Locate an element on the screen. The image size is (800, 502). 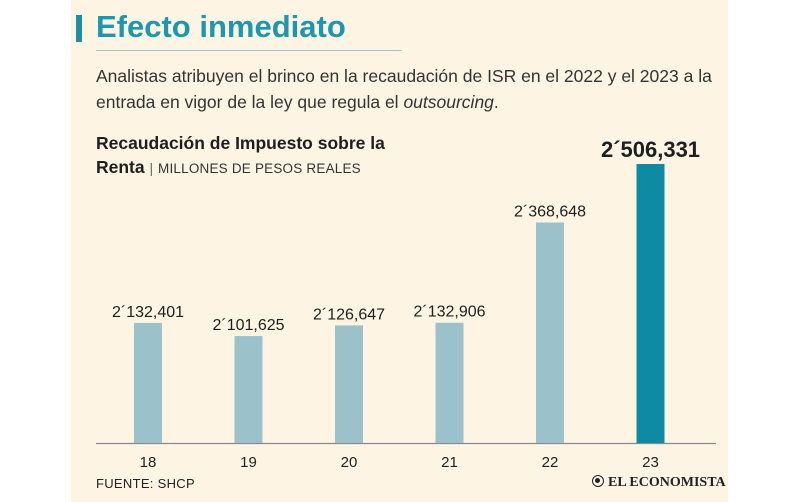
x-tick-label-18: 18 is located at coordinates (148, 462).